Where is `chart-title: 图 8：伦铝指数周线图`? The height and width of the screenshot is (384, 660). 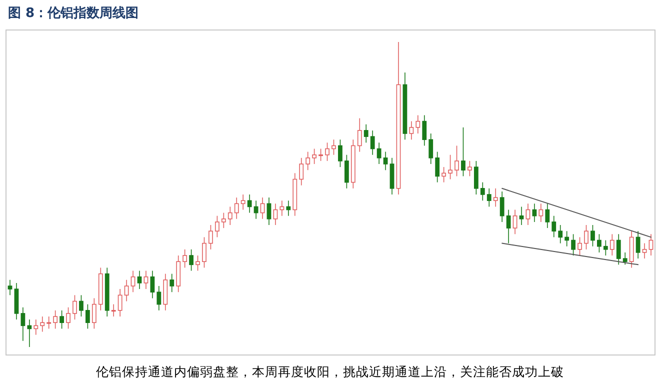
chart-title: 图 8：伦铝指数周线图 is located at coordinates (73, 13).